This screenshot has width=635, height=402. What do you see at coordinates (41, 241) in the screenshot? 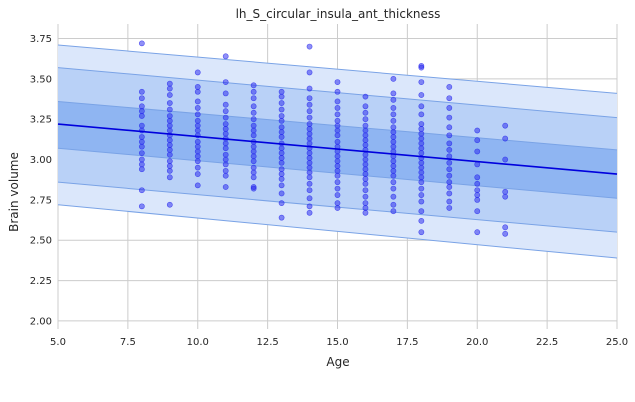
I see `y-tick-label: 2.50` at bounding box center [41, 241].